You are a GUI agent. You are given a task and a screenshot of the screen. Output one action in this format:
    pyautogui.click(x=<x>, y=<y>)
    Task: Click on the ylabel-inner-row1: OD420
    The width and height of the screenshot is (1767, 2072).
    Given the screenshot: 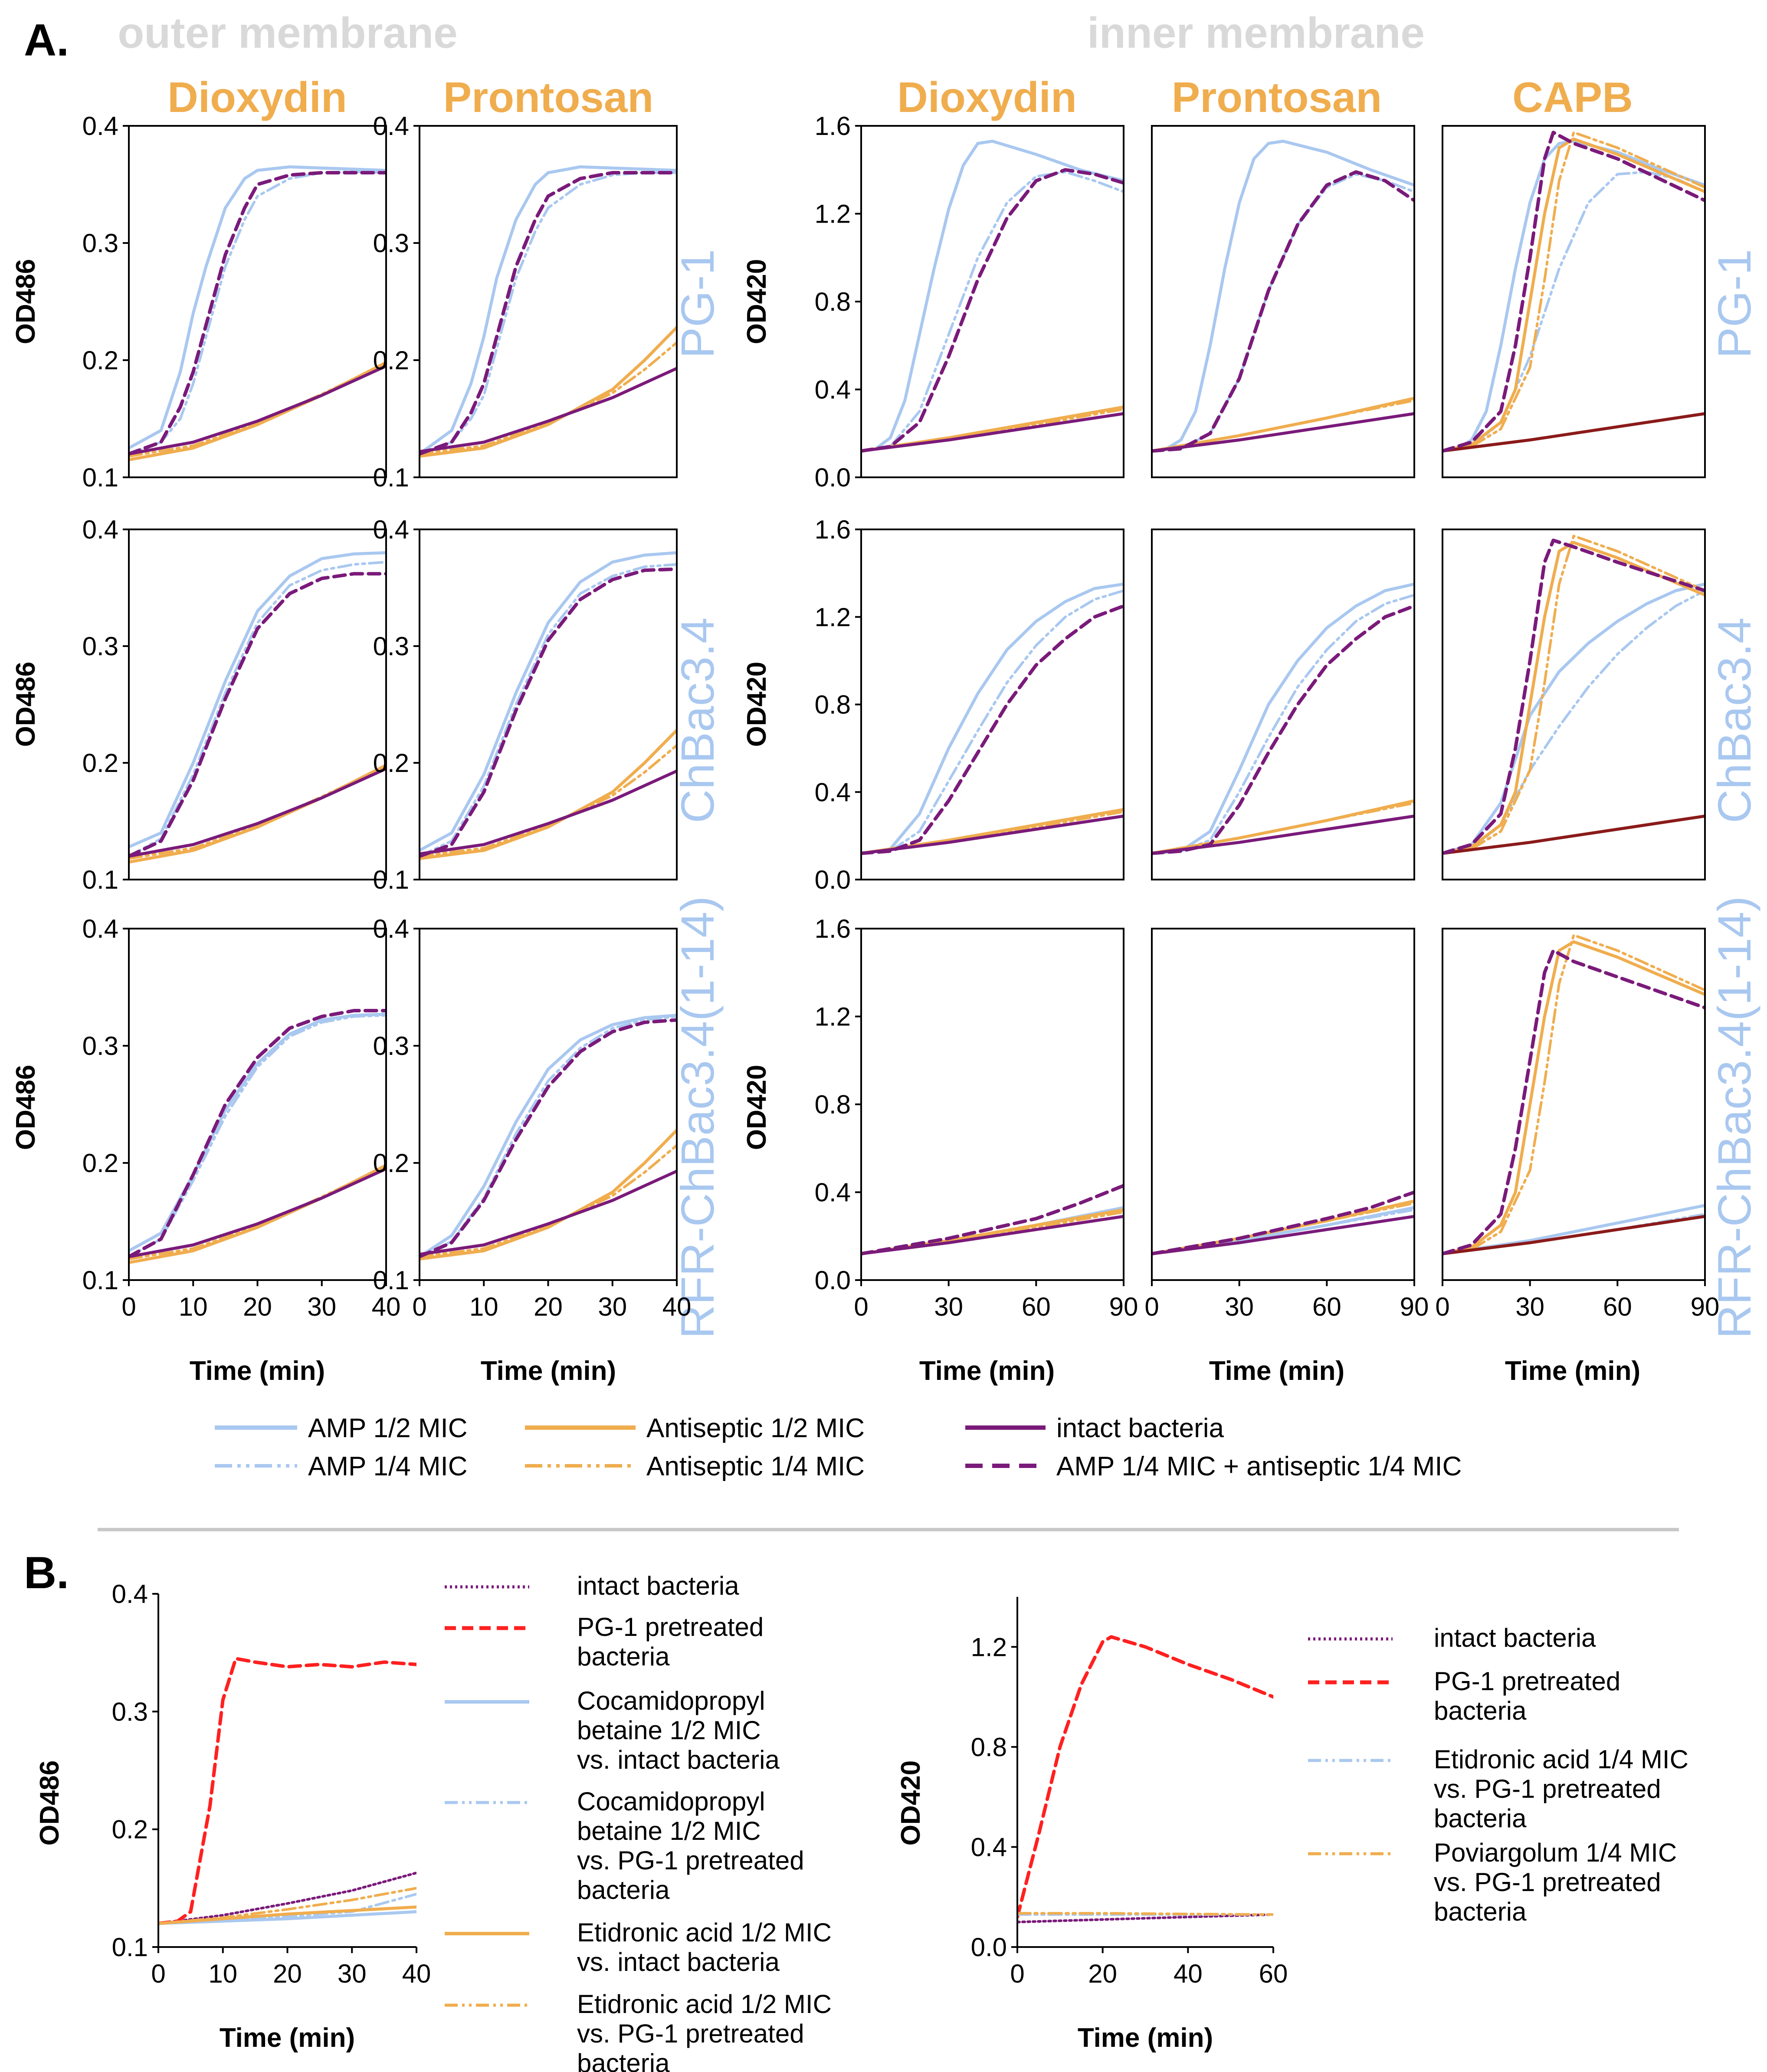 What is the action you would take?
    pyautogui.click(x=757, y=301)
    